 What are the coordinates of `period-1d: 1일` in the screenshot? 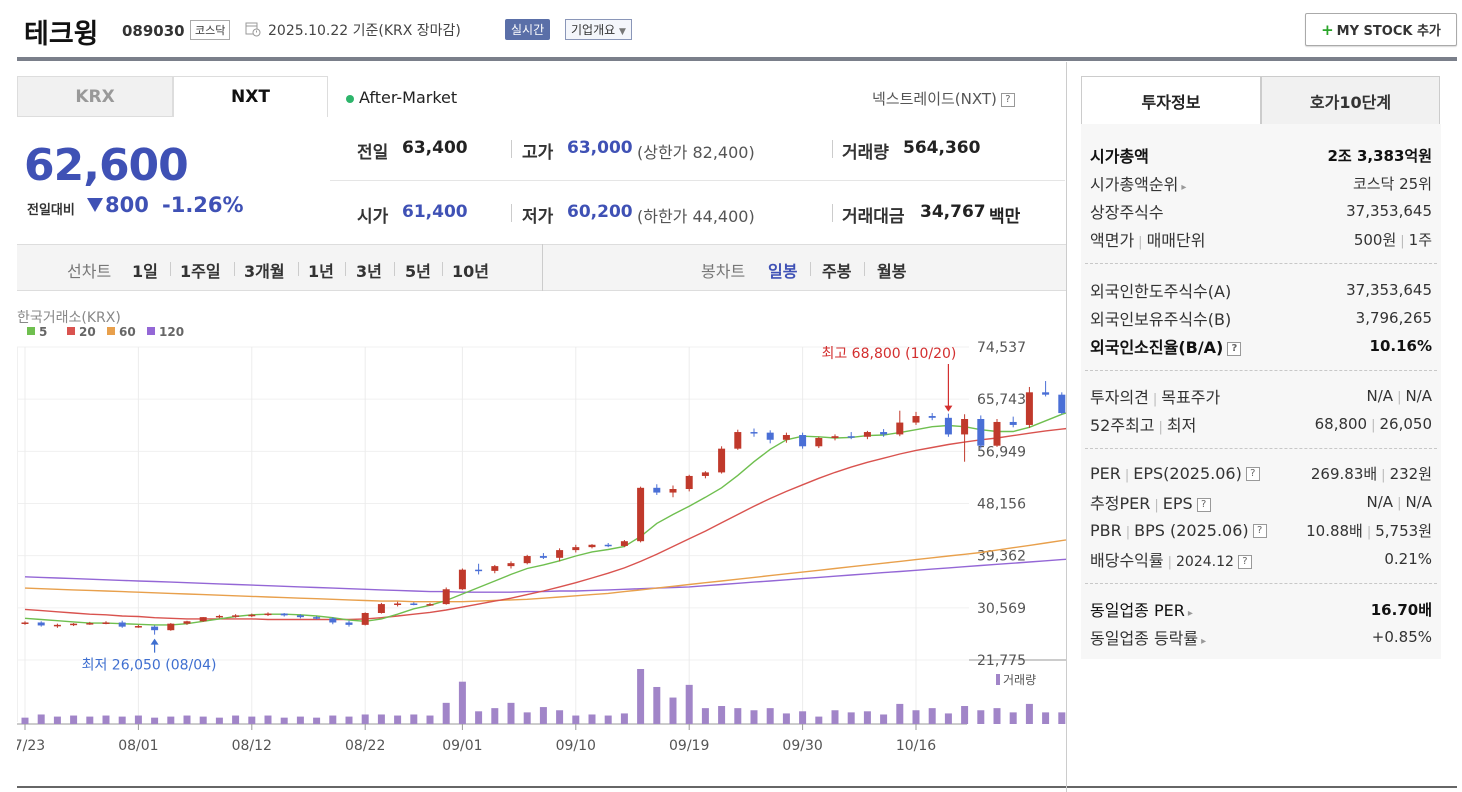 It's located at (145, 271).